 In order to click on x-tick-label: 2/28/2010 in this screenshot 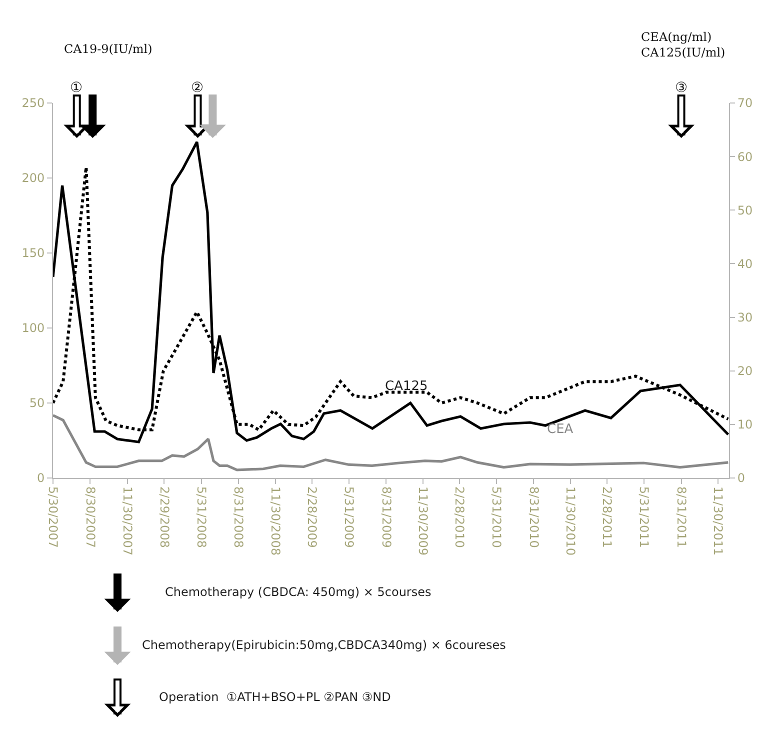, I will do `click(459, 517)`.